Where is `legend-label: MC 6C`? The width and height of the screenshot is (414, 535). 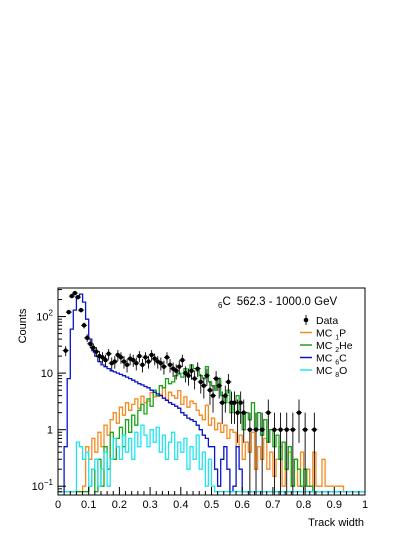 legend-label: MC 6C is located at coordinates (331, 360).